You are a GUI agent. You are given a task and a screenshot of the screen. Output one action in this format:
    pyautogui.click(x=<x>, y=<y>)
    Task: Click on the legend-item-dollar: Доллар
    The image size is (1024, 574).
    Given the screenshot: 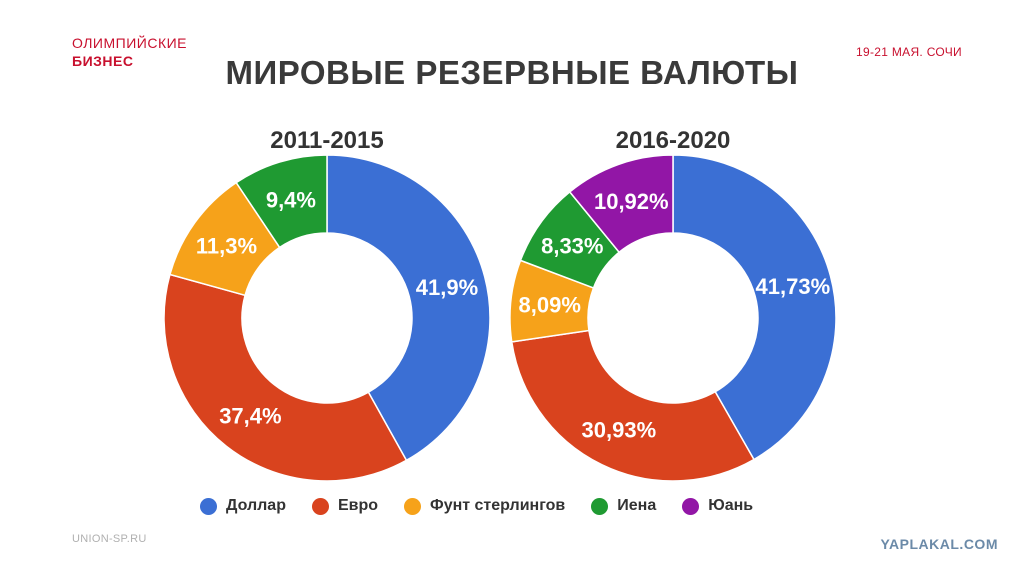 What is the action you would take?
    pyautogui.click(x=243, y=506)
    